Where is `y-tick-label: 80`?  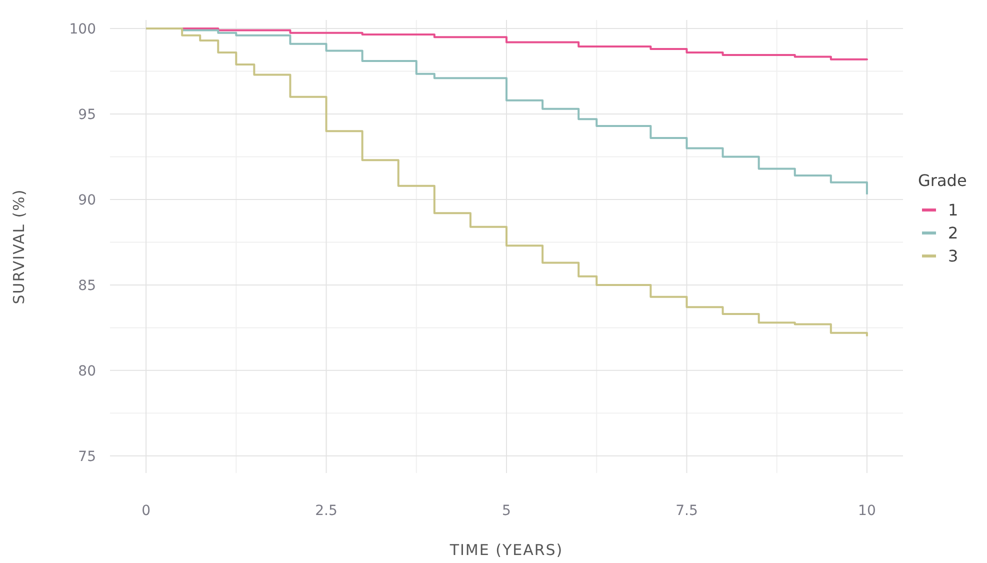 y-tick-label: 80 is located at coordinates (87, 371).